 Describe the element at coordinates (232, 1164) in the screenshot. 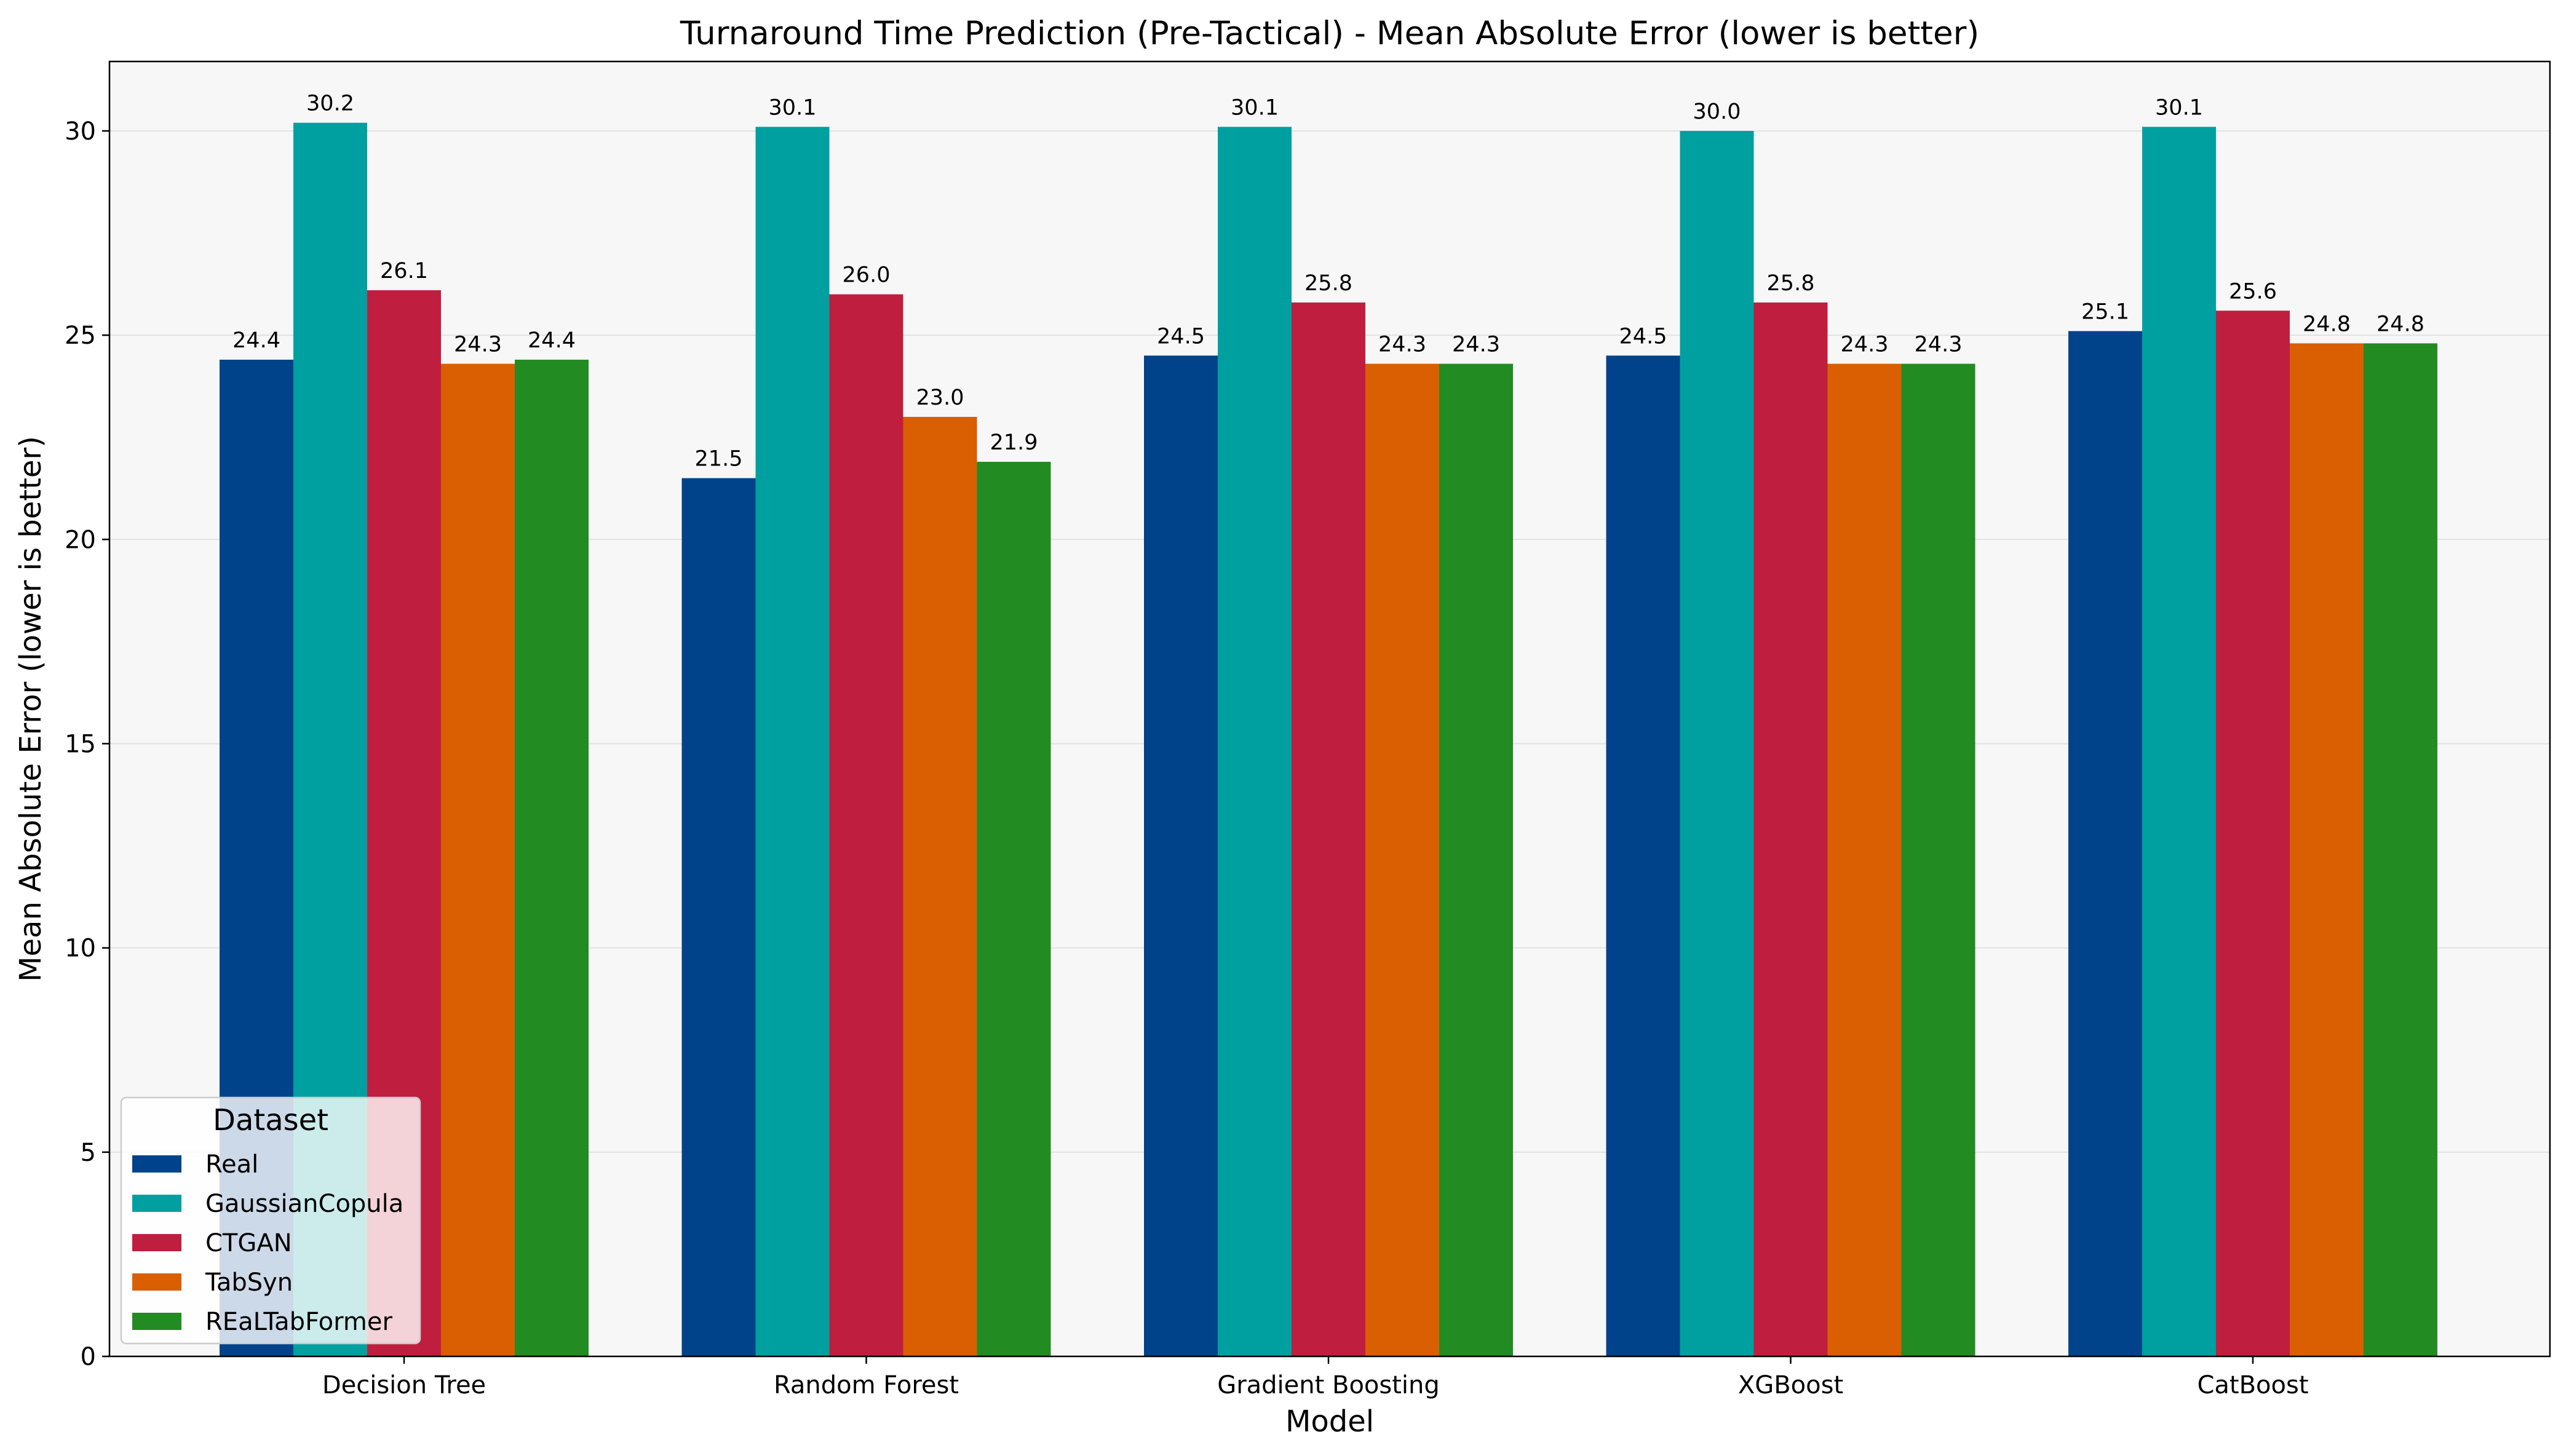

I see `legend-label: Real` at that location.